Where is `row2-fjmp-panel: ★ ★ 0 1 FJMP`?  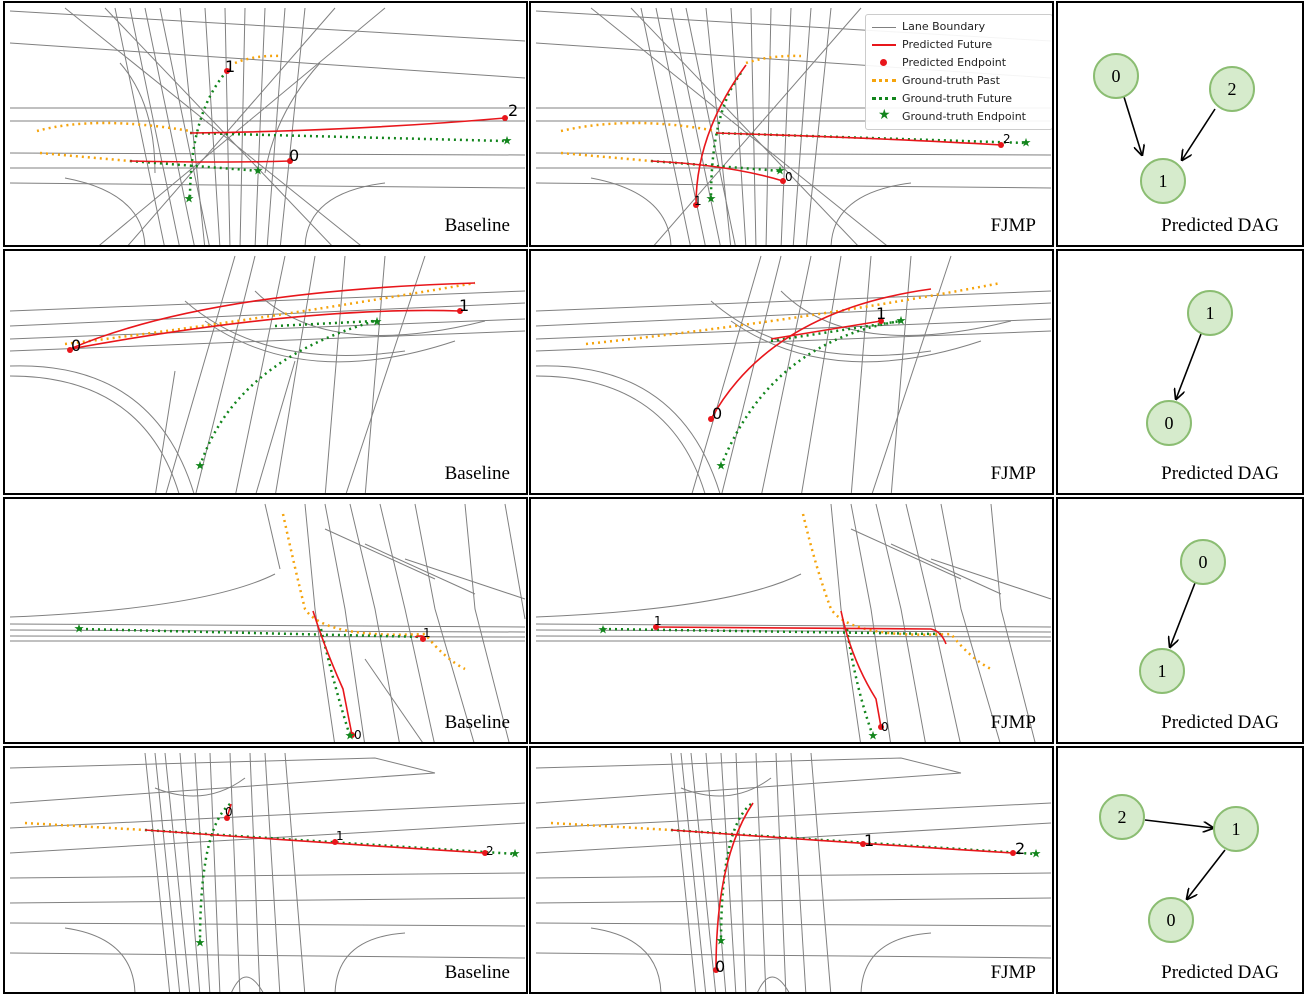 row2-fjmp-panel: ★ ★ 0 1 FJMP is located at coordinates (791, 372).